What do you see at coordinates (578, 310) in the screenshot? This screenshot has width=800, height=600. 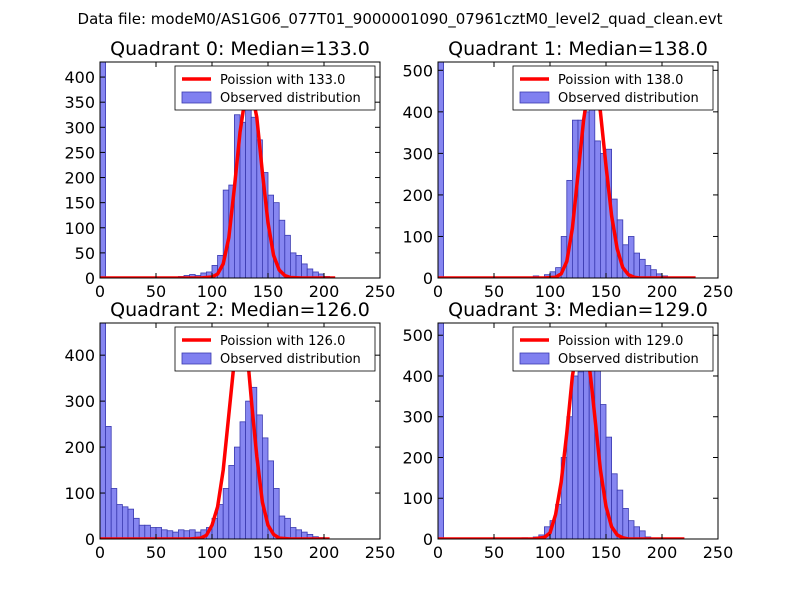 I see `quadrant-title: Quadrant 3: Median=129.0` at bounding box center [578, 310].